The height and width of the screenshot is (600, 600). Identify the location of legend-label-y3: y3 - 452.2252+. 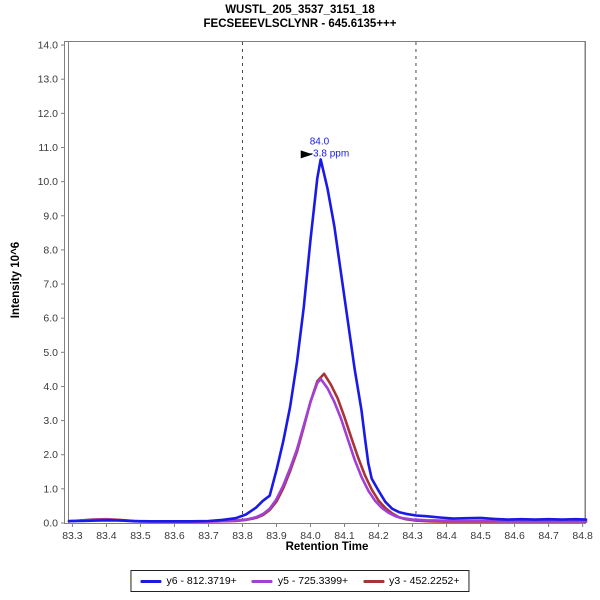
(424, 581).